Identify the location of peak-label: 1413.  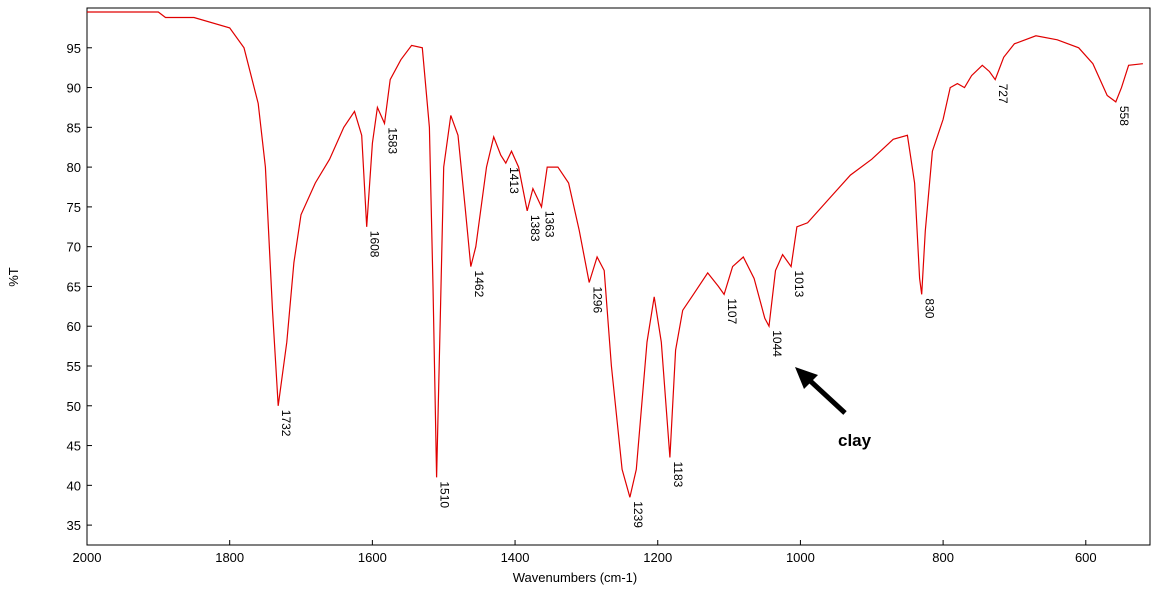
(514, 180).